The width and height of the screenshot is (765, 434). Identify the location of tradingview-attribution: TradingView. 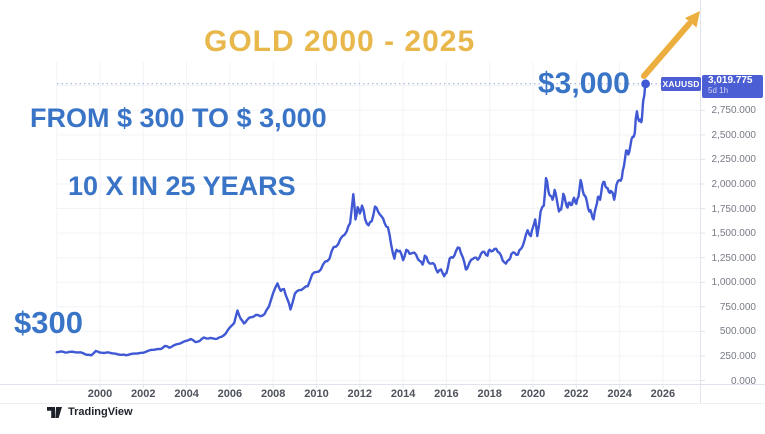
(90, 412).